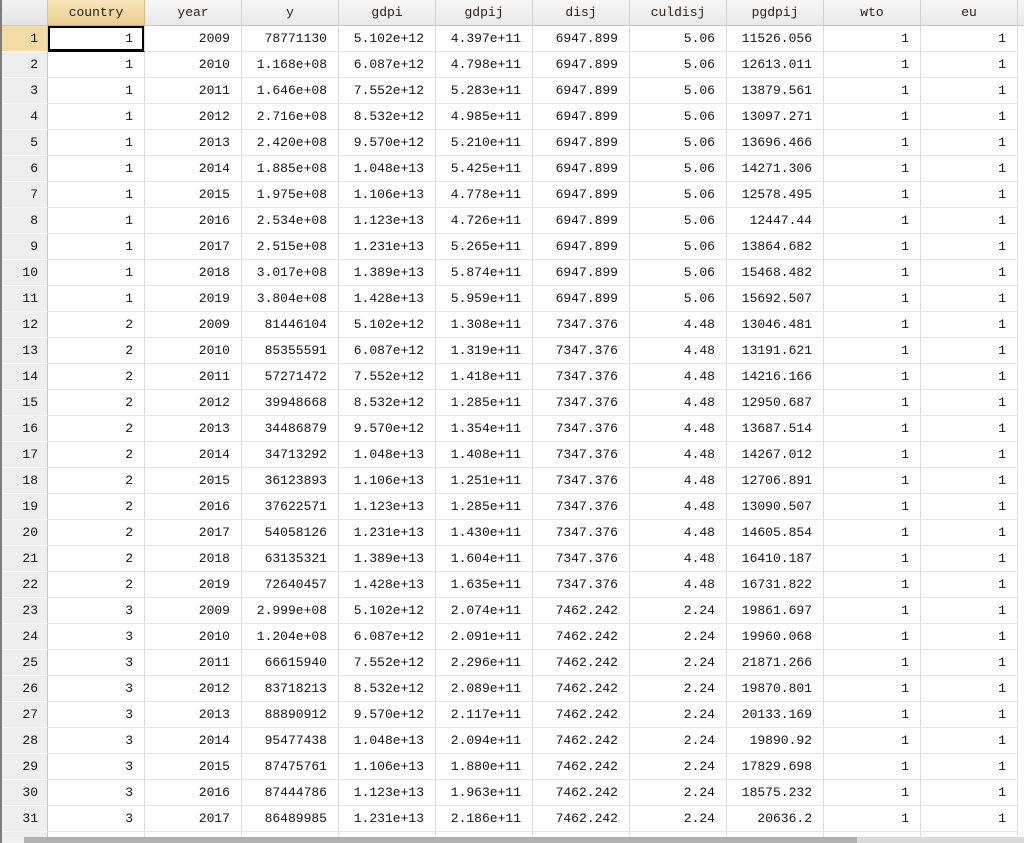 The image size is (1024, 843). I want to click on data-cell: 17829.698, so click(775, 767).